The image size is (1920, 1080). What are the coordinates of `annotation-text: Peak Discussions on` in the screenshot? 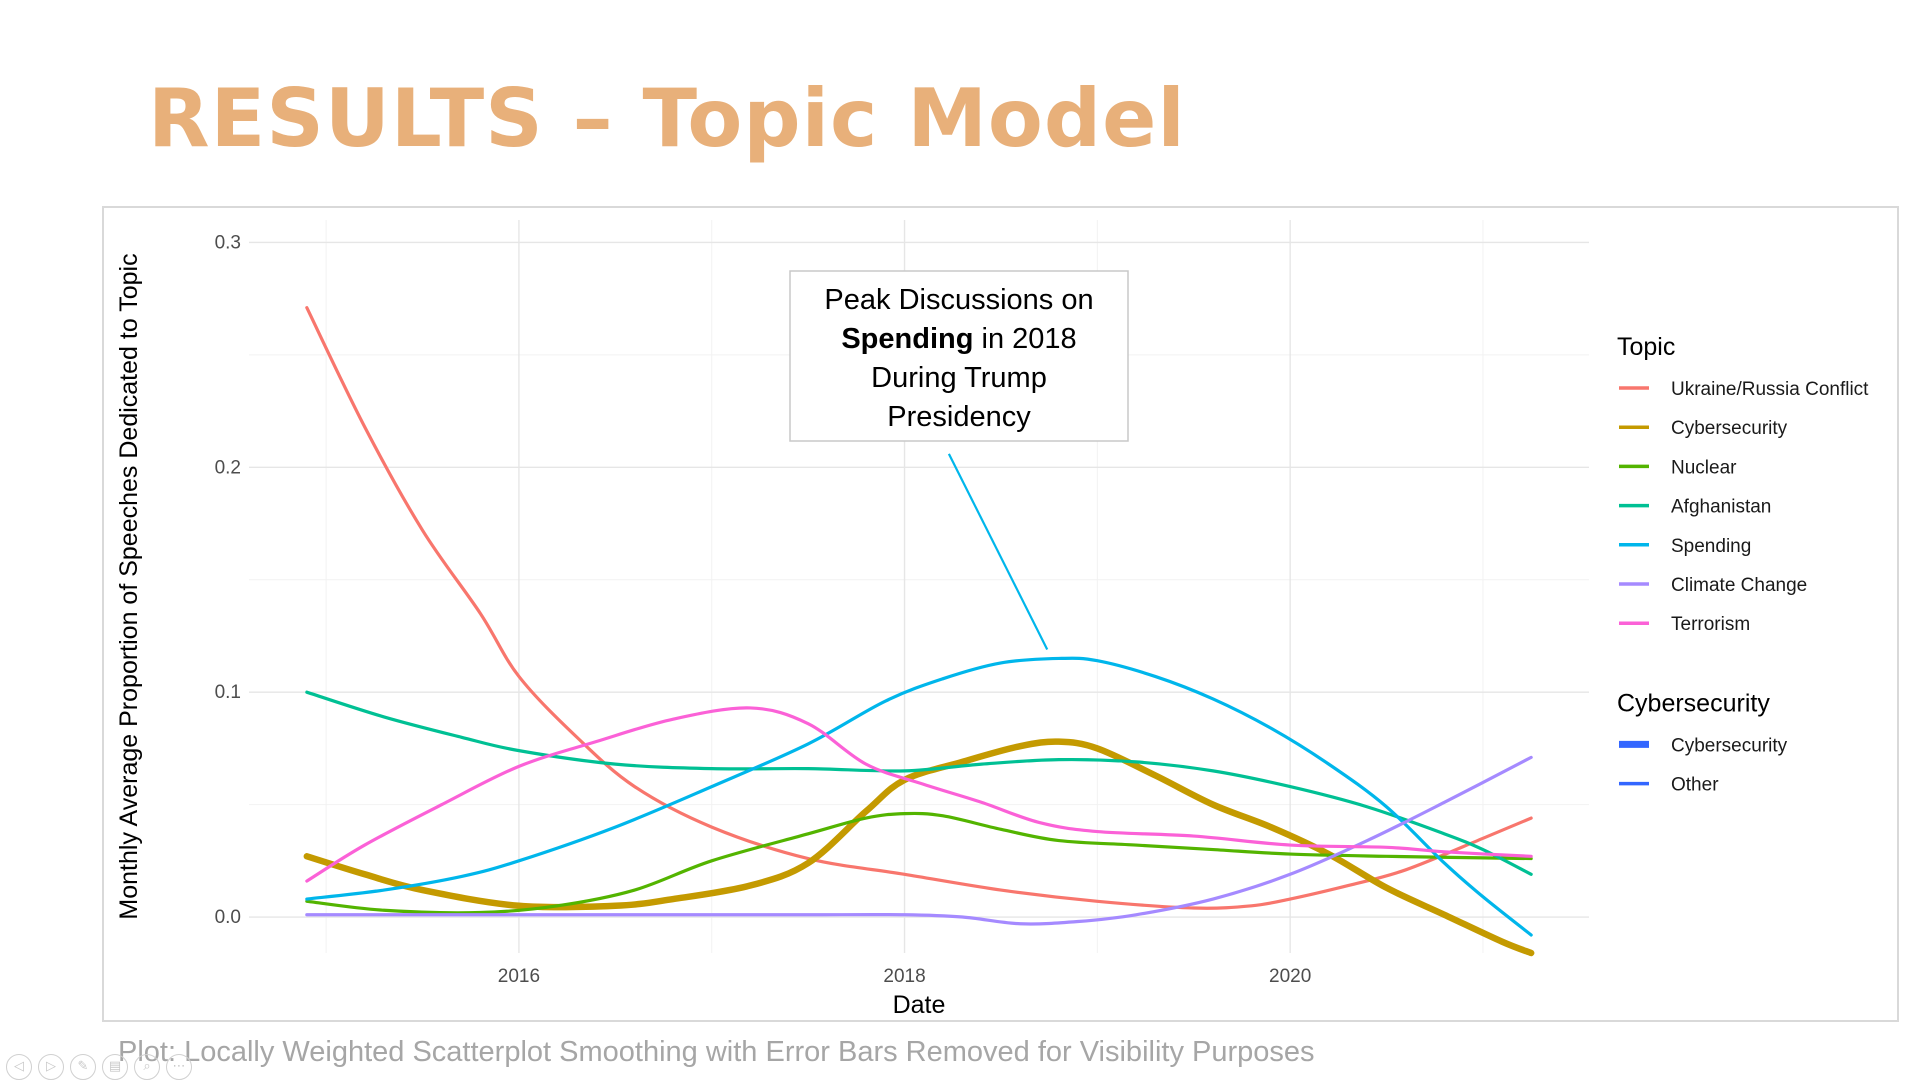 It's located at (958, 300).